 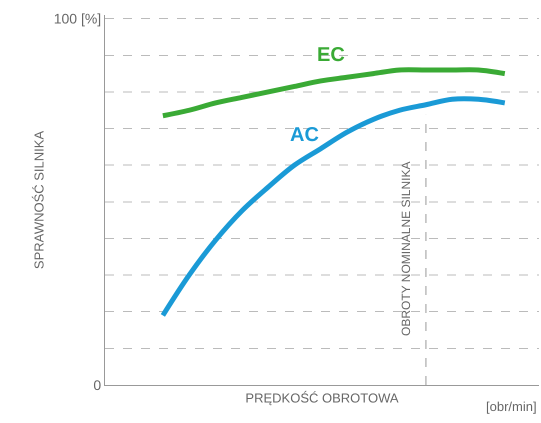 What do you see at coordinates (78, 18) in the screenshot?
I see `y-tick-label: 100 [%]` at bounding box center [78, 18].